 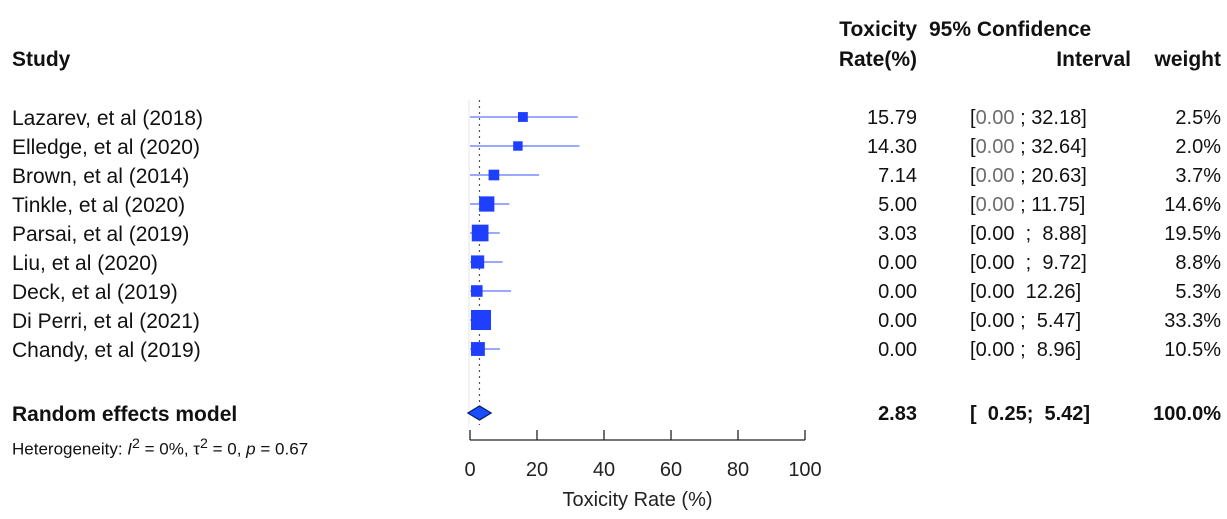 What do you see at coordinates (897, 205) in the screenshot?
I see `study-rate: 5.00` at bounding box center [897, 205].